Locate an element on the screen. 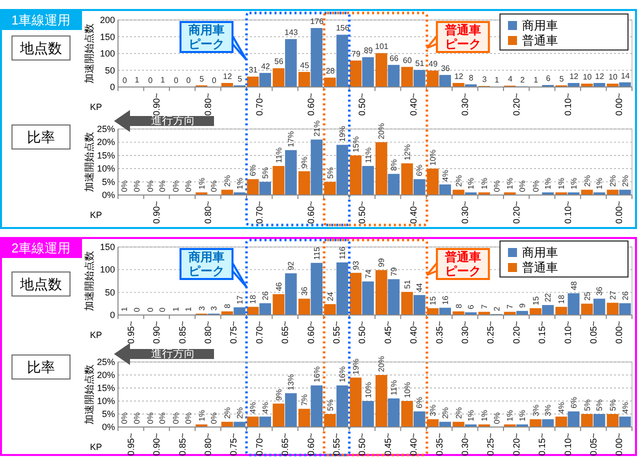 Image resolution: width=638 pixels, height=457 pixels. x-tick-label: 0.35~ is located at coordinates (439, 444).